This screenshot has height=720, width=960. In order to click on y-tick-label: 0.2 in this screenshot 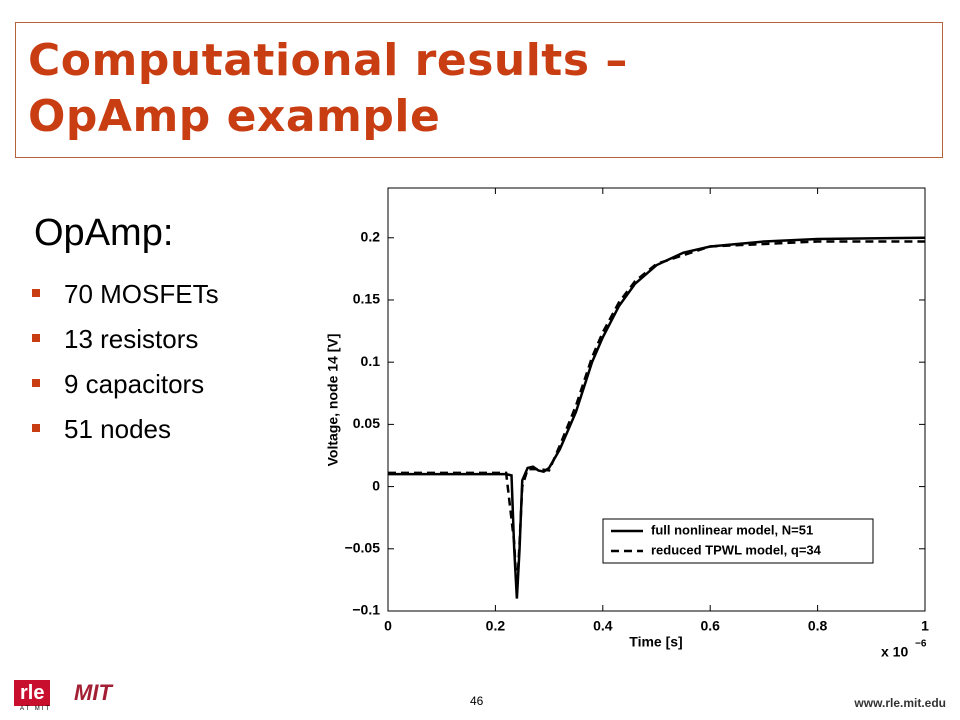, I will do `click(371, 236)`.